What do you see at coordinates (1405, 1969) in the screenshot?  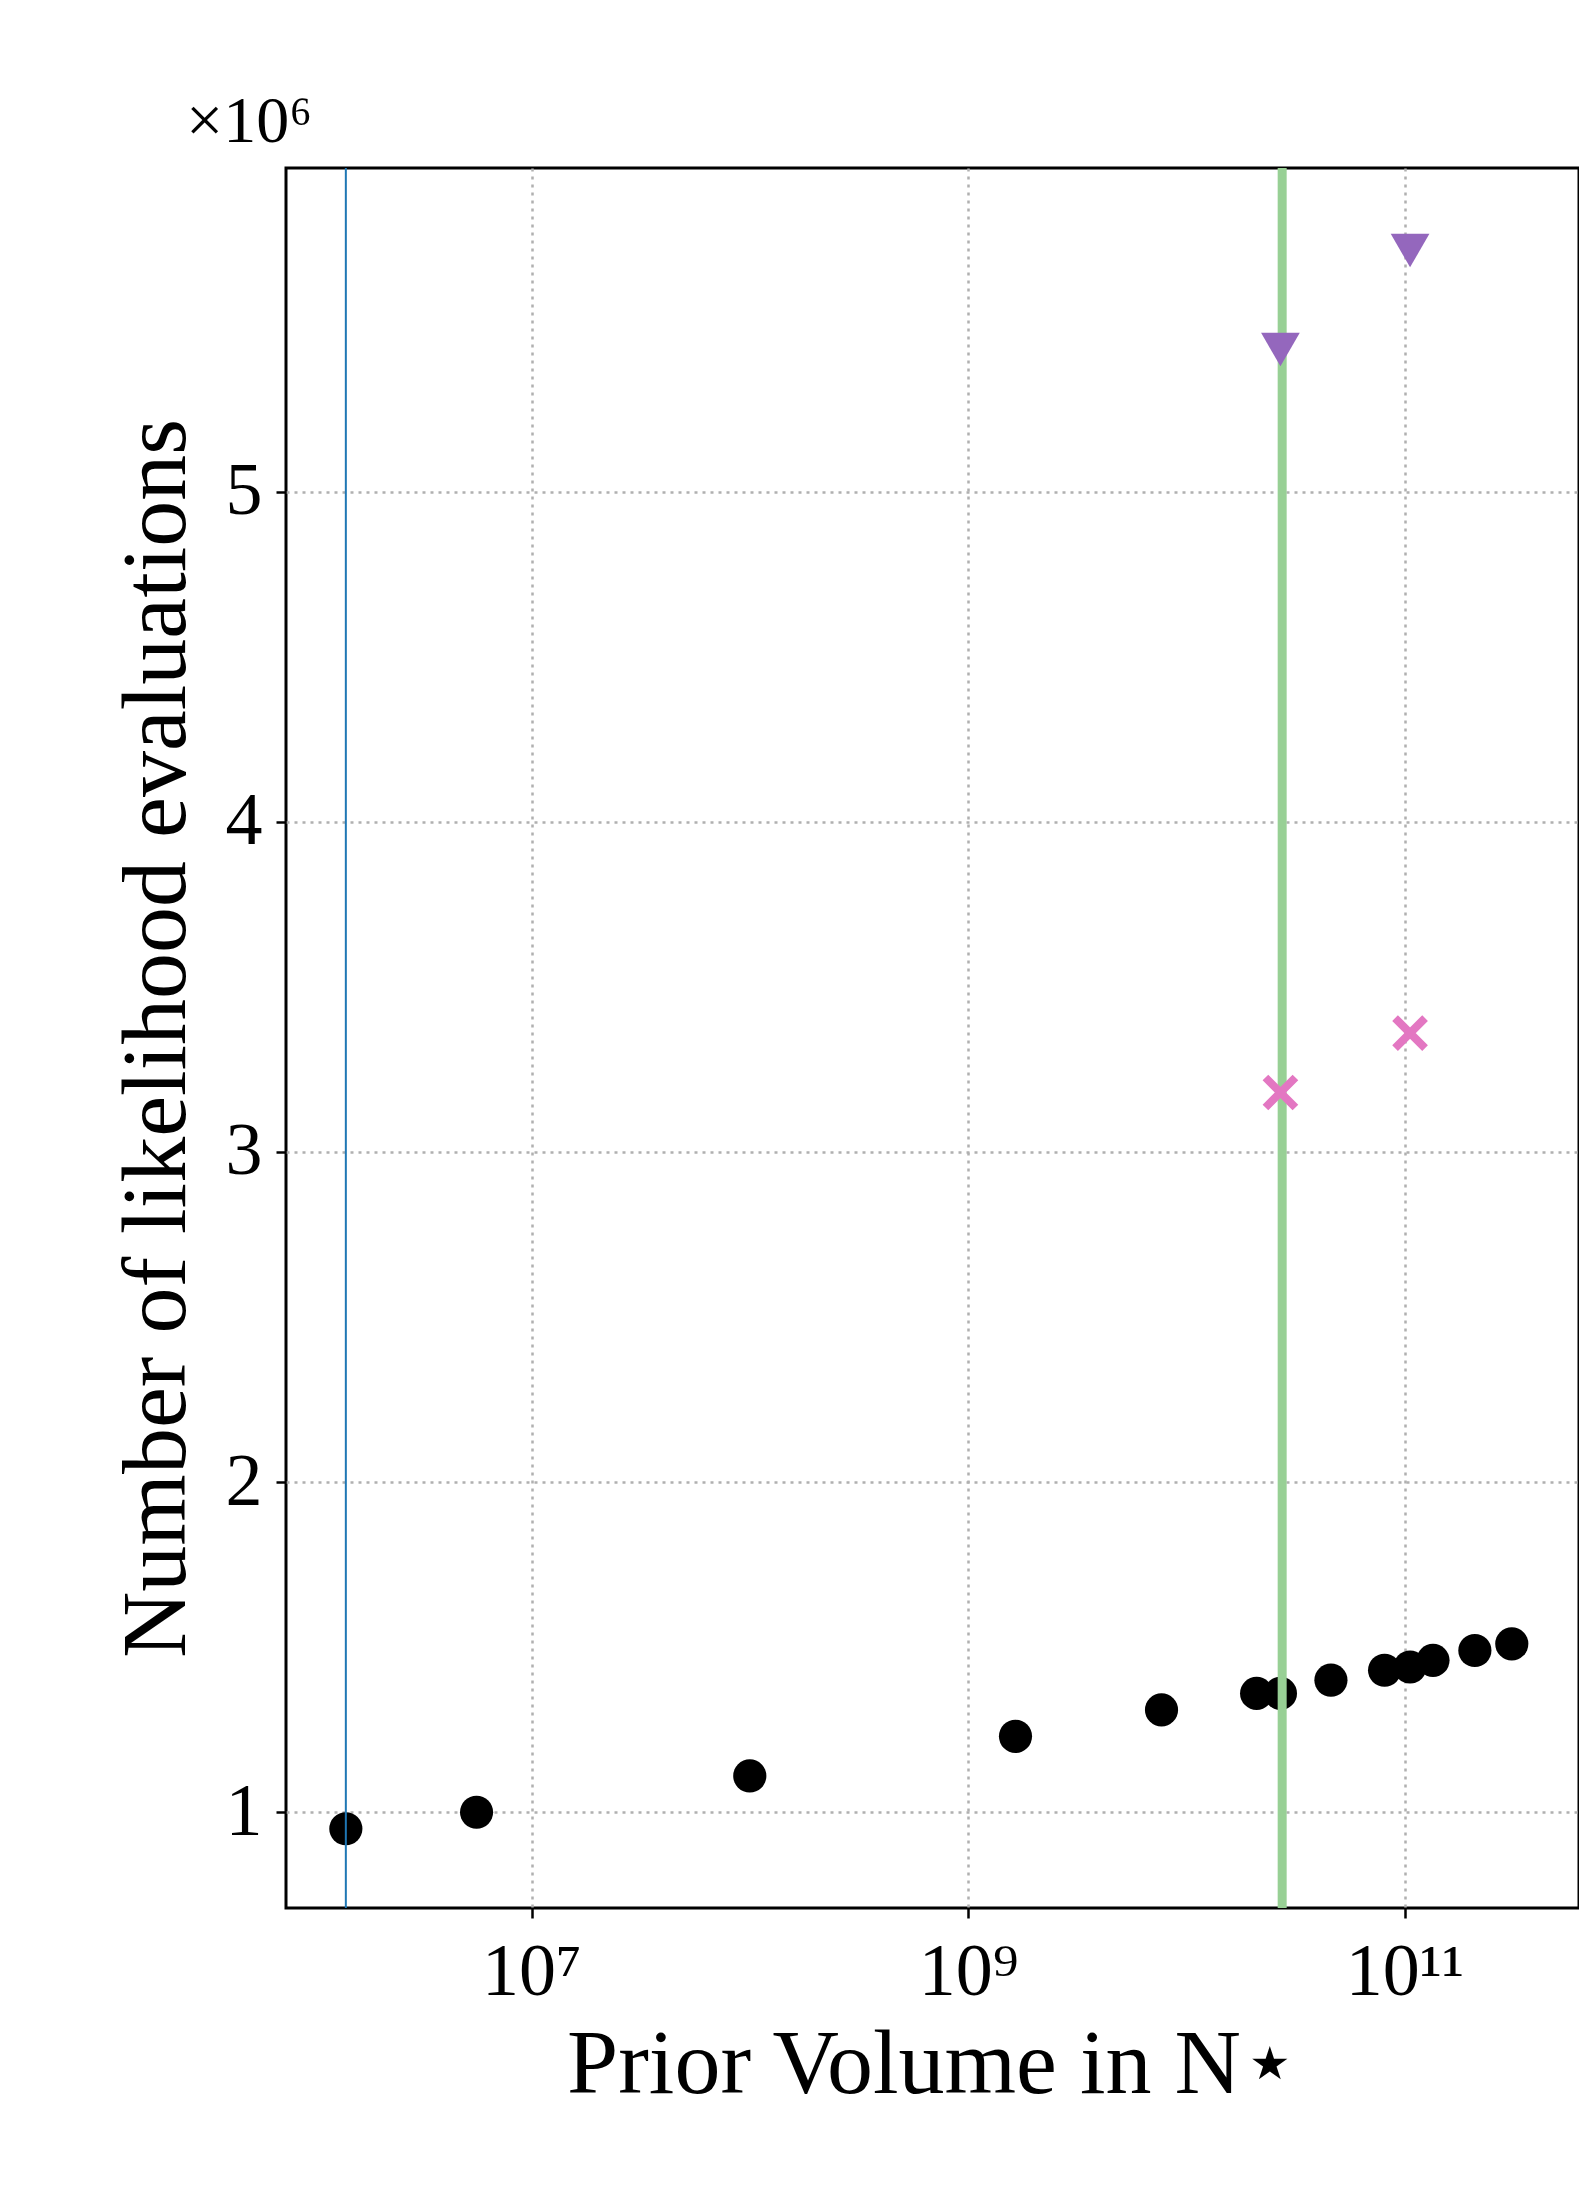 I see `x-tick-label: 10¹¹` at bounding box center [1405, 1969].